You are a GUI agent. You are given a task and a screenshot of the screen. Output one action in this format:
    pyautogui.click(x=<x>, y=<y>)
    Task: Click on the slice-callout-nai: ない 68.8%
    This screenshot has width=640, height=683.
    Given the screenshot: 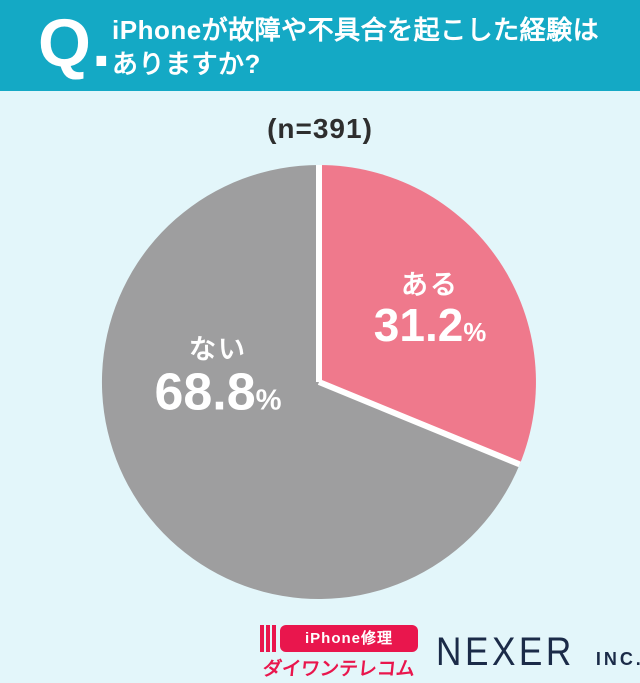 What is the action you would take?
    pyautogui.click(x=217, y=377)
    